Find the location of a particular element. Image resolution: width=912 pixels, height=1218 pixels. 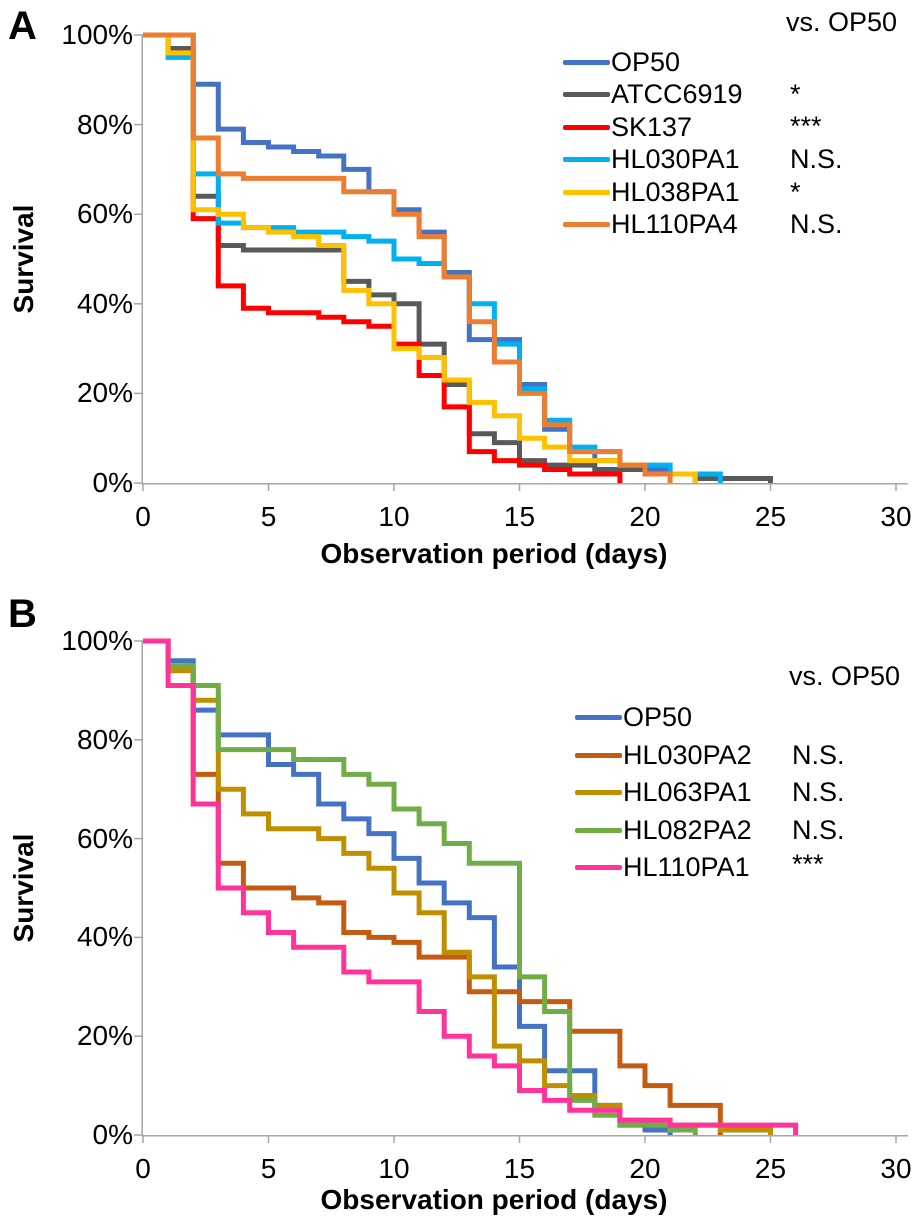

hl063pa1-line-swatch is located at coordinates (598, 793).